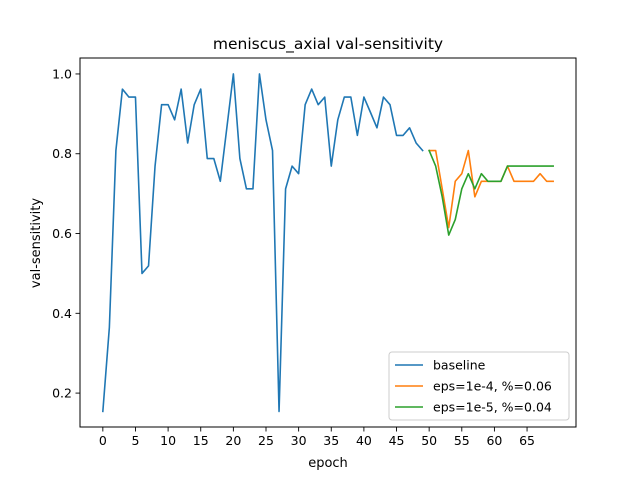 The height and width of the screenshot is (480, 640). I want to click on x-tick-label: 35, so click(331, 440).